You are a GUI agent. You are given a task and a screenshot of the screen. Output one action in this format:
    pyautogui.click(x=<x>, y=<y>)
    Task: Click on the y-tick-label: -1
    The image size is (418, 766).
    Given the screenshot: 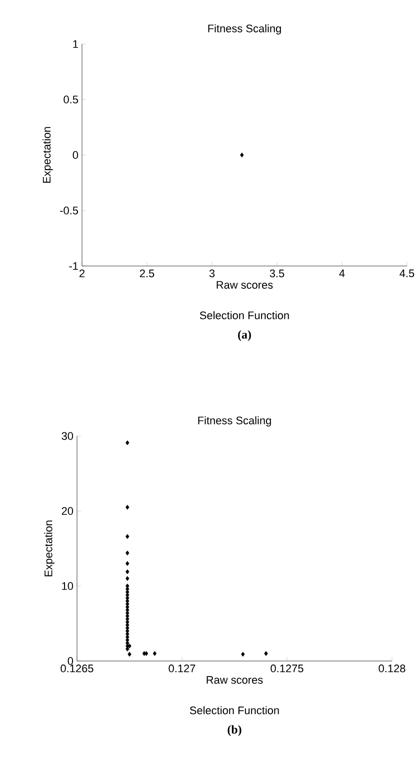 What is the action you would take?
    pyautogui.click(x=73, y=266)
    